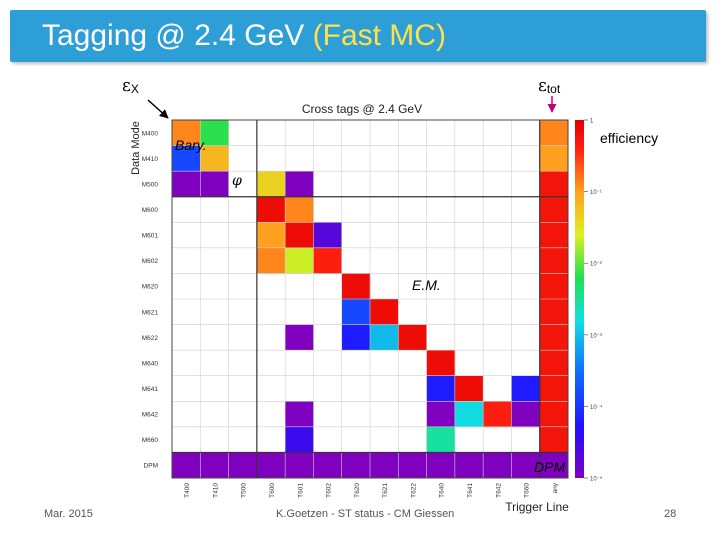 This screenshot has width=720, height=540. I want to click on footer-date: Mar. 2015, so click(68, 514).